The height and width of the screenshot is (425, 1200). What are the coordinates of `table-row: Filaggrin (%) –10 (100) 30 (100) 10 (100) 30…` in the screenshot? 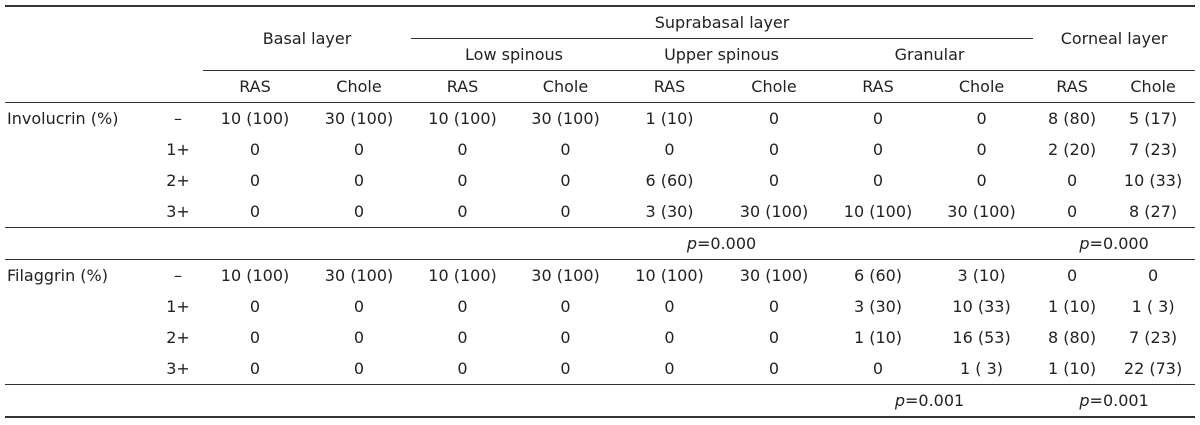 It's located at (600, 275).